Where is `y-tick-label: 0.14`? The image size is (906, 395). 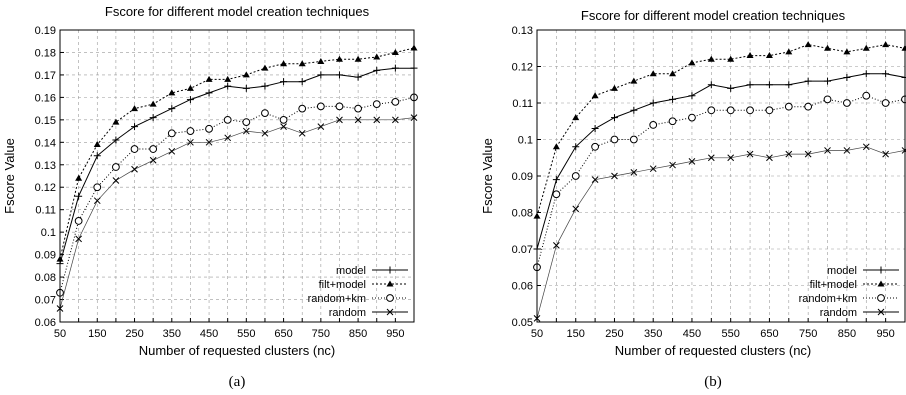 y-tick-label: 0.14 is located at coordinates (45, 143).